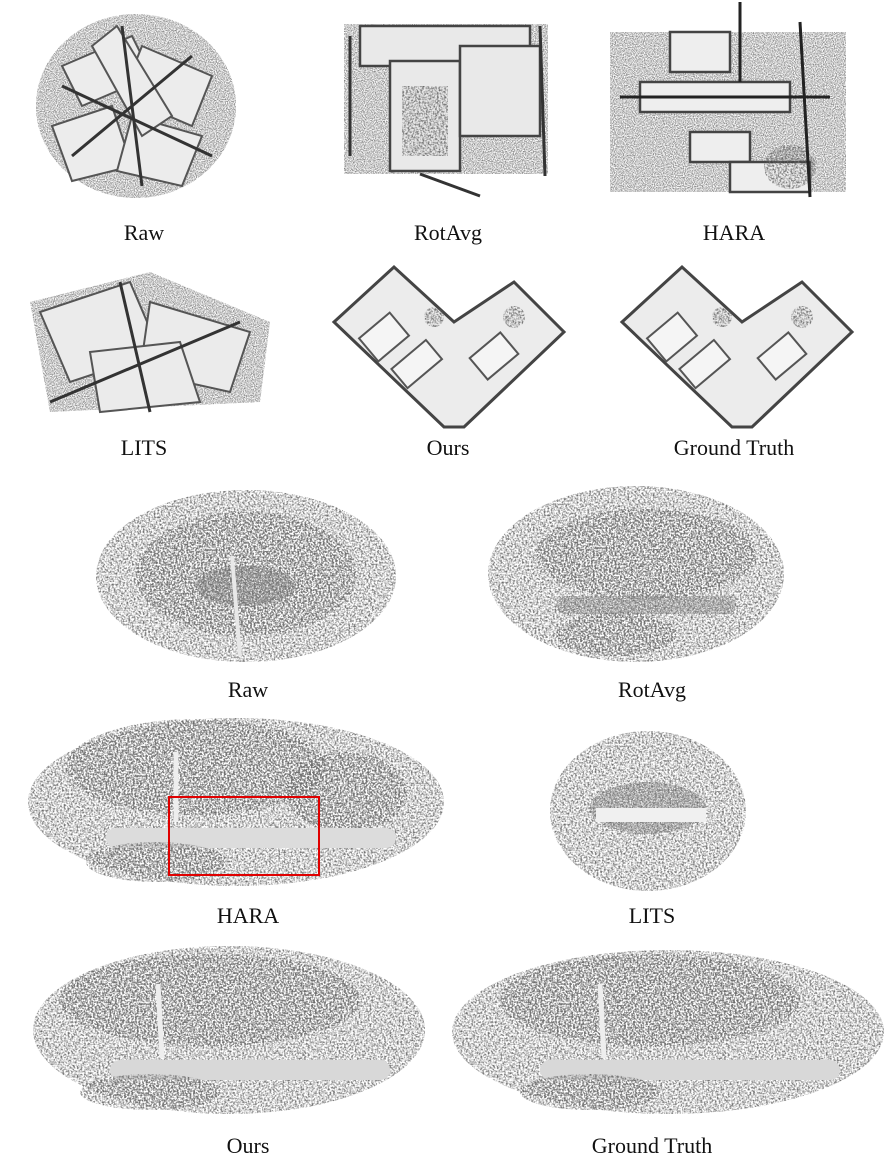  Describe the element at coordinates (734, 347) in the screenshot. I see `indoor-ground-truth-render` at that location.